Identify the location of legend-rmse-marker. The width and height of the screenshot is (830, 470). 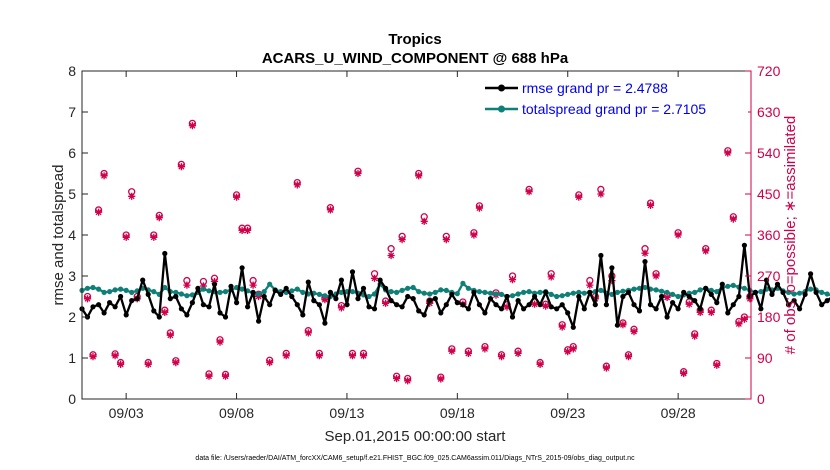
(501, 88).